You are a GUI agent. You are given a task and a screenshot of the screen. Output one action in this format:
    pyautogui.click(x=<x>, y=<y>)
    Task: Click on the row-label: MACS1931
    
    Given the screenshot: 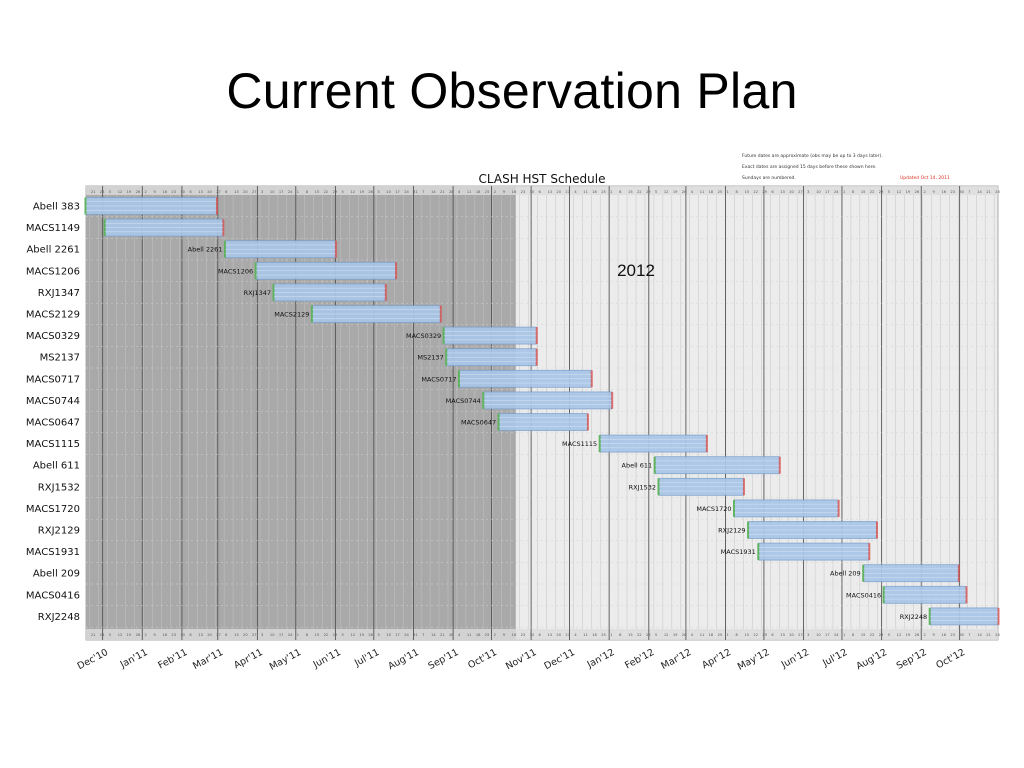 What is the action you would take?
    pyautogui.click(x=53, y=552)
    